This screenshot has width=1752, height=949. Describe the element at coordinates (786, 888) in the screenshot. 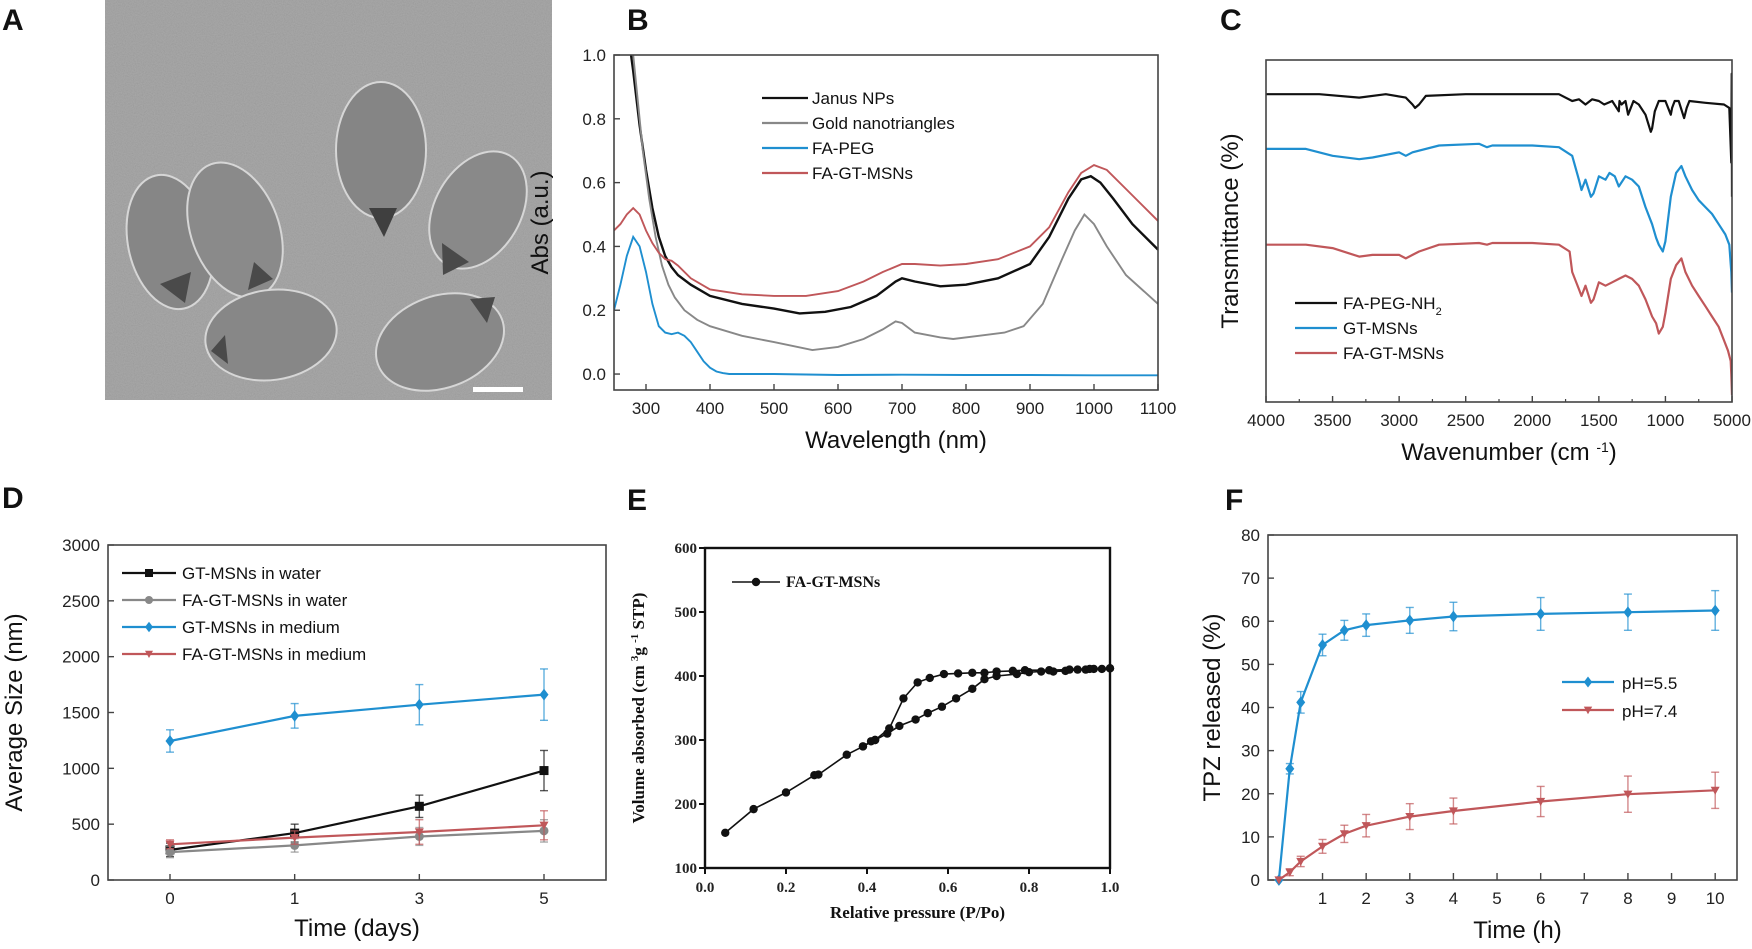

I see `x-tick-label: 0.2` at that location.